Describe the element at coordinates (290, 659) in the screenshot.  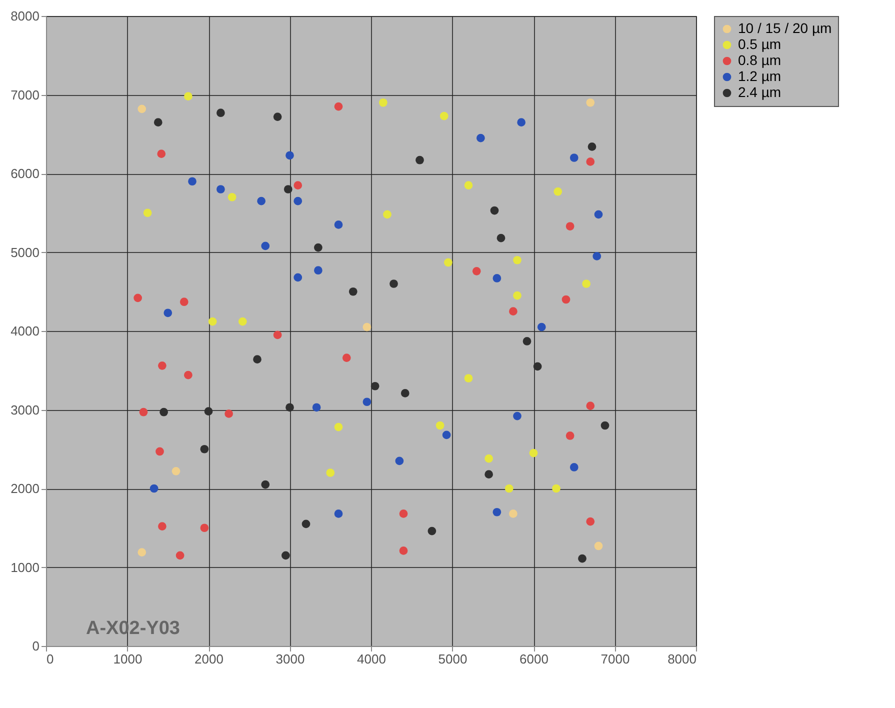
I see `x-tick-label: 3000` at that location.